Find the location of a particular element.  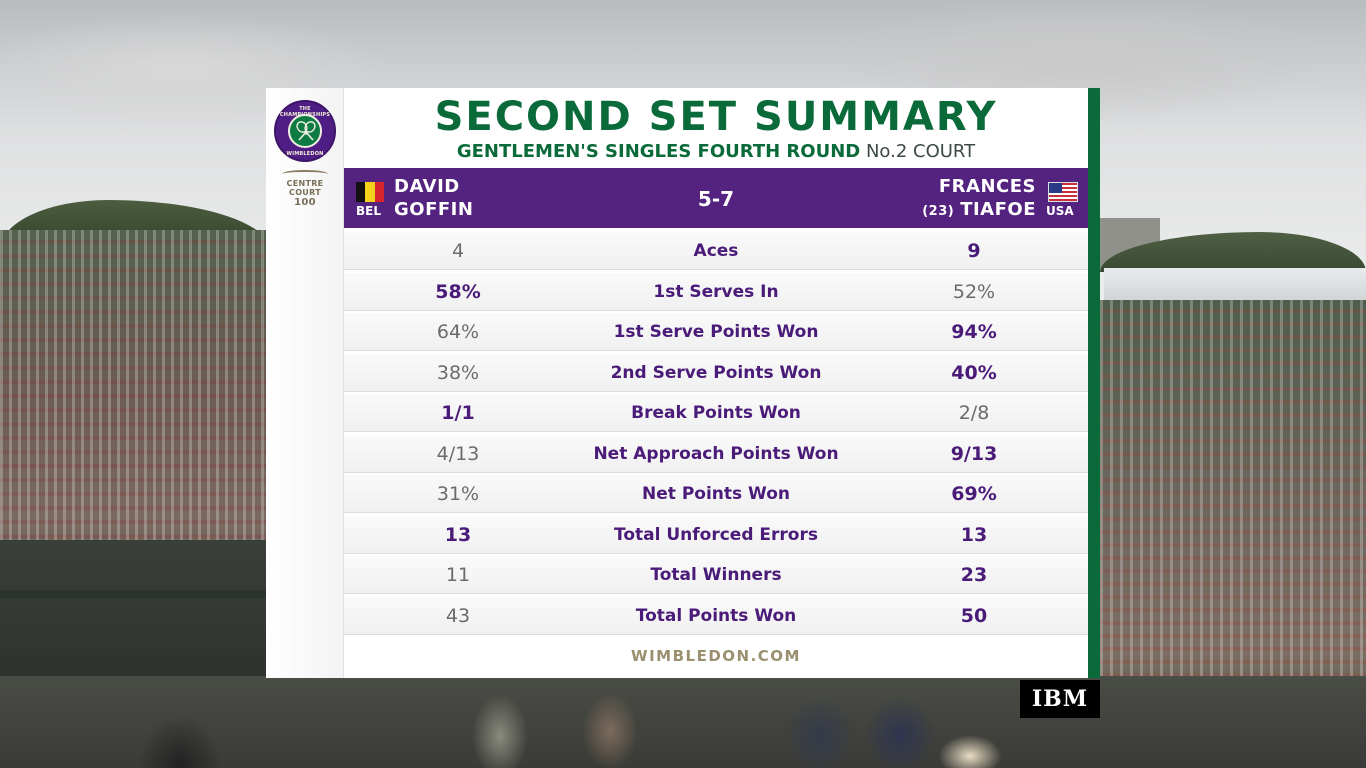

player-left-first-name: DAVID is located at coordinates (427, 186).